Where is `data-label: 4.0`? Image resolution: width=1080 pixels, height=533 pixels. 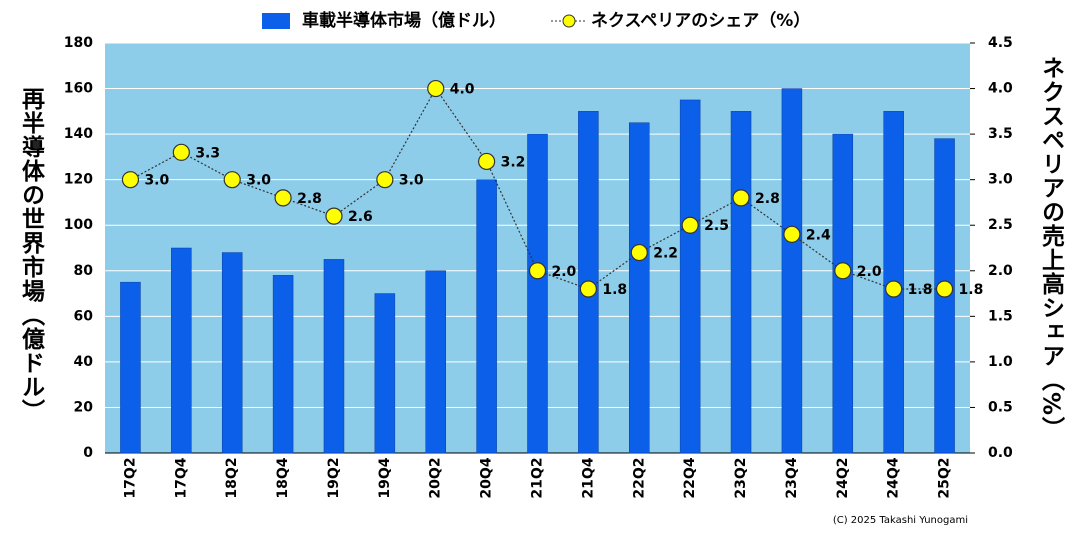
data-label: 4.0 is located at coordinates (462, 90).